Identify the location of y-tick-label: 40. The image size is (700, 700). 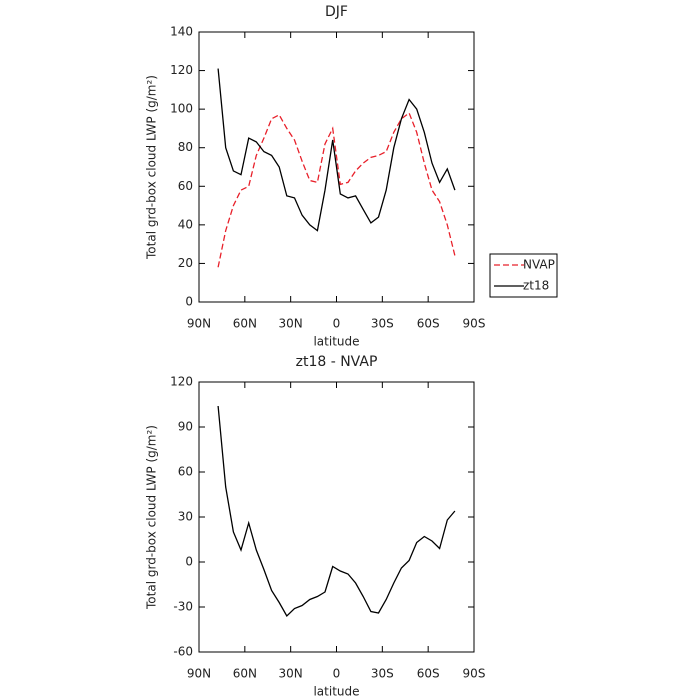
(185, 224).